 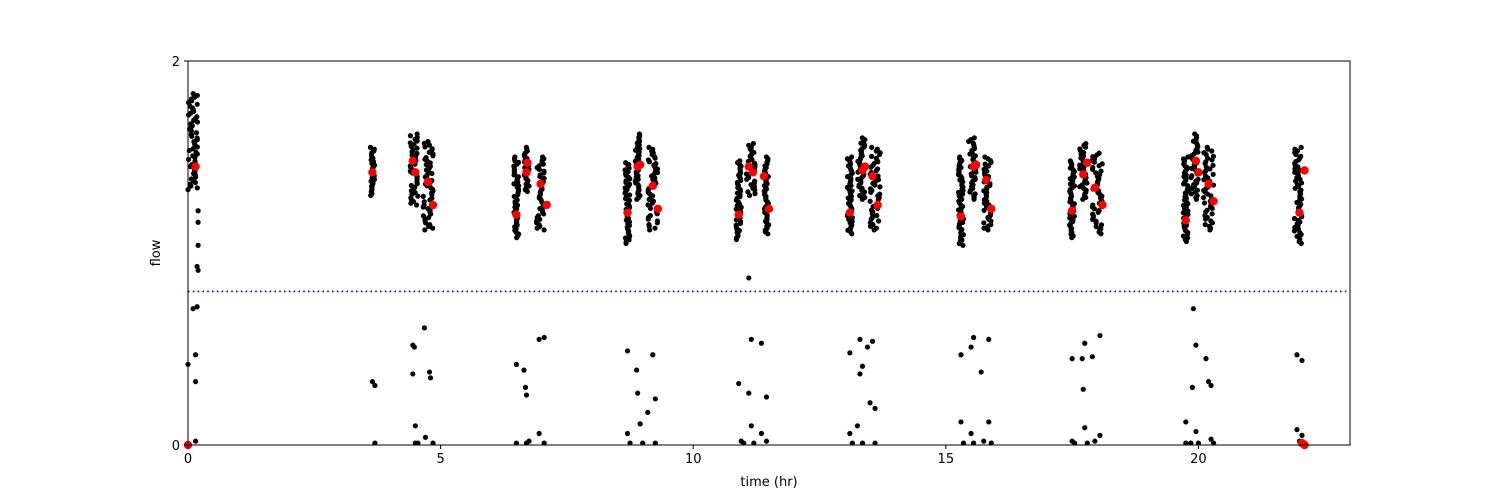 What do you see at coordinates (946, 459) in the screenshot?
I see `x-tick-label: 15` at bounding box center [946, 459].